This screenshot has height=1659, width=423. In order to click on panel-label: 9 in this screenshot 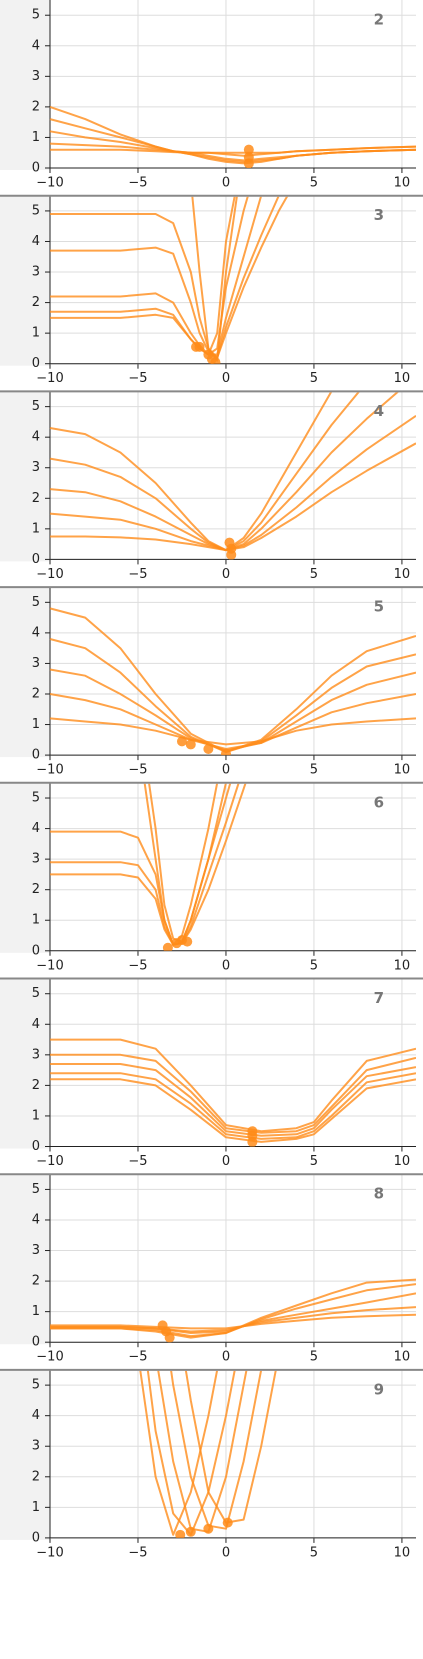, I will do `click(379, 1389)`.